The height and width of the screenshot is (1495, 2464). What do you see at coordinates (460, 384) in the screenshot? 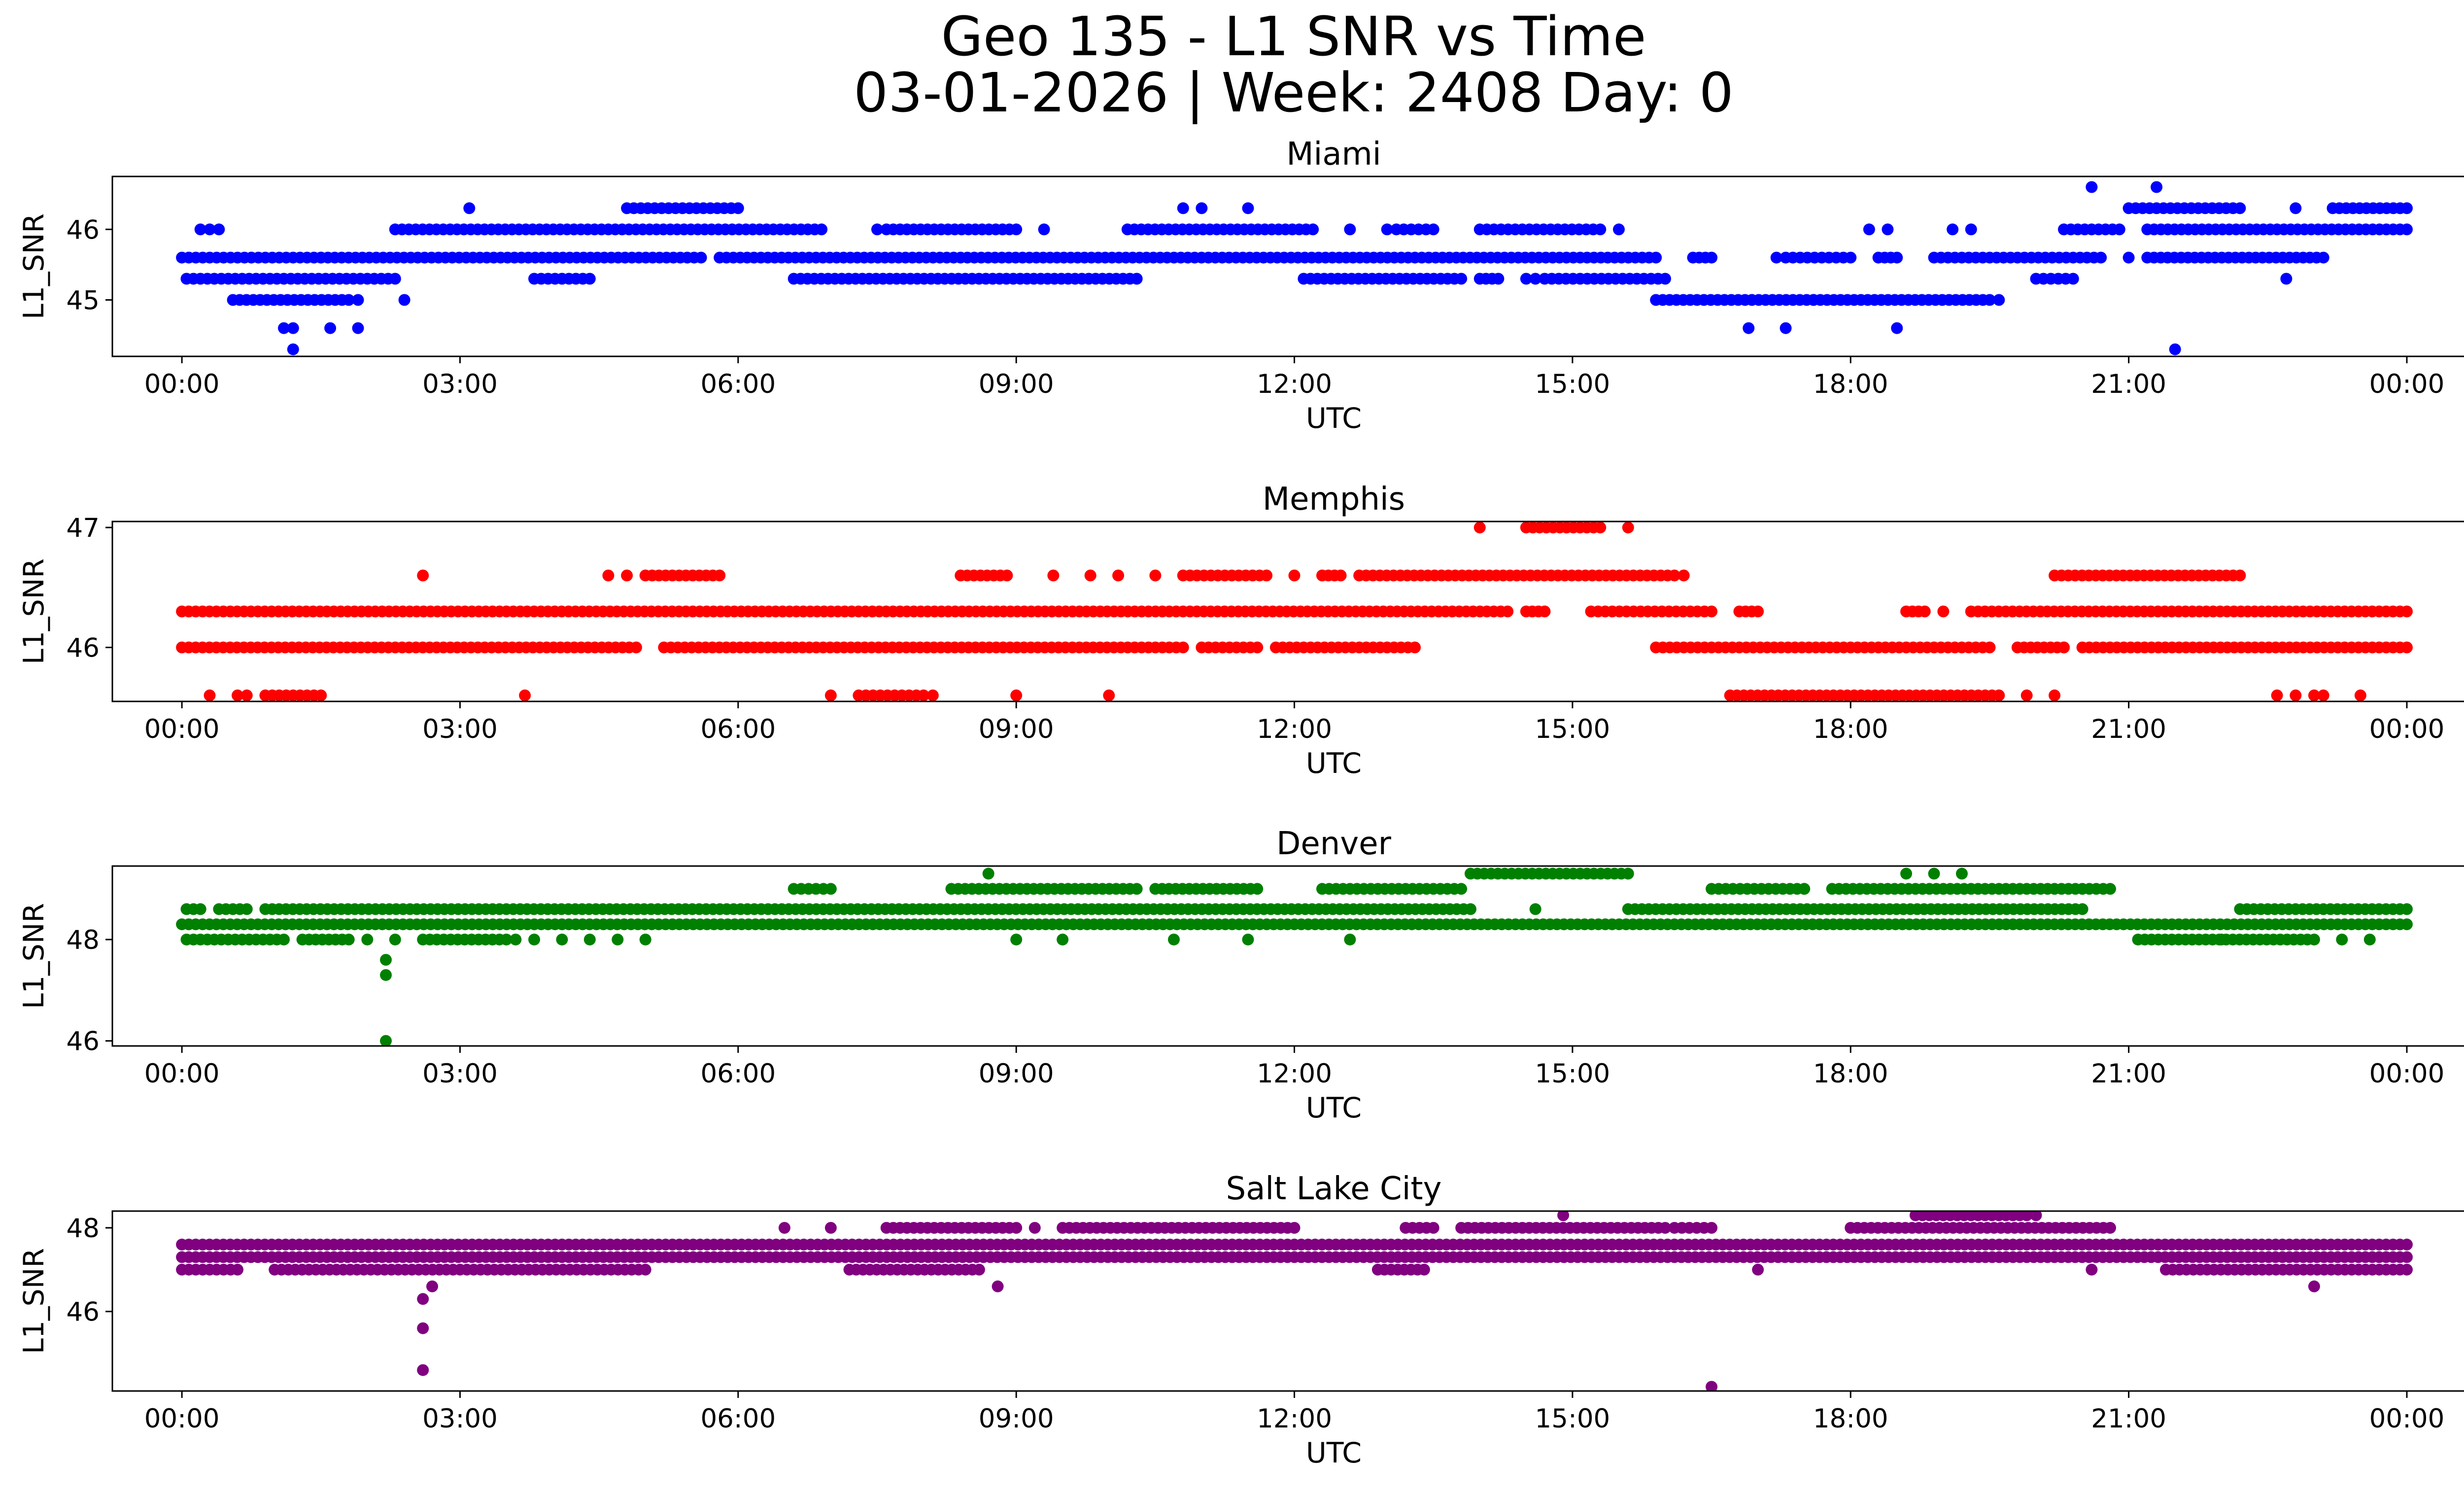
I see `x-tick-label: 03:00` at bounding box center [460, 384].